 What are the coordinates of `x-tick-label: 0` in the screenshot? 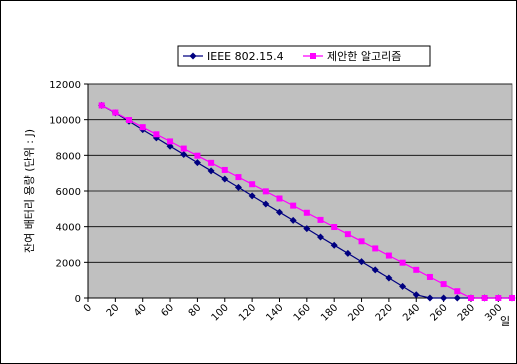 It's located at (88, 308).